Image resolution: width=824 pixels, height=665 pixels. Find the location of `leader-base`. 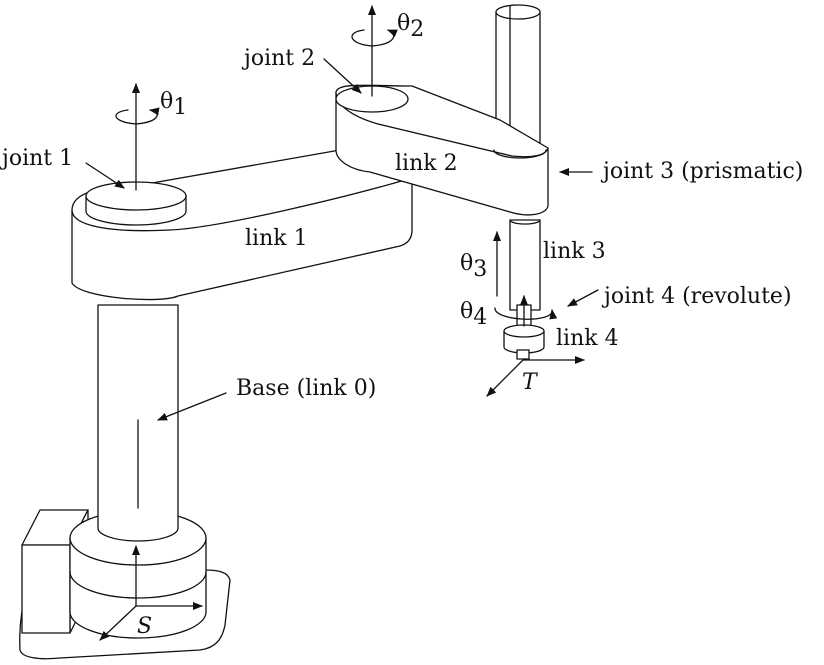

leader-base is located at coordinates (192, 406).